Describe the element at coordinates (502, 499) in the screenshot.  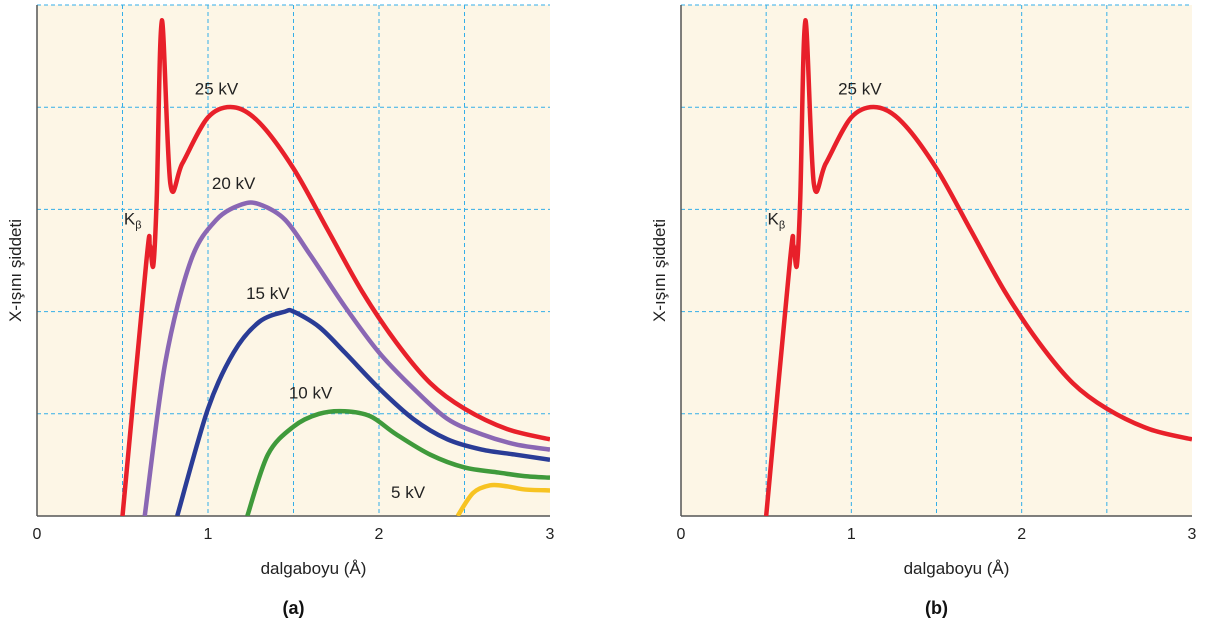
I see `series-line-5kv` at that location.